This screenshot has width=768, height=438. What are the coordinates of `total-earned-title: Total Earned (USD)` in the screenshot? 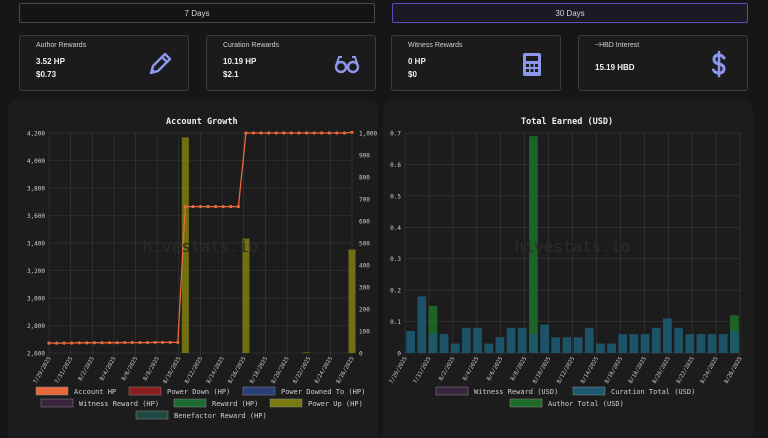 It's located at (567, 122).